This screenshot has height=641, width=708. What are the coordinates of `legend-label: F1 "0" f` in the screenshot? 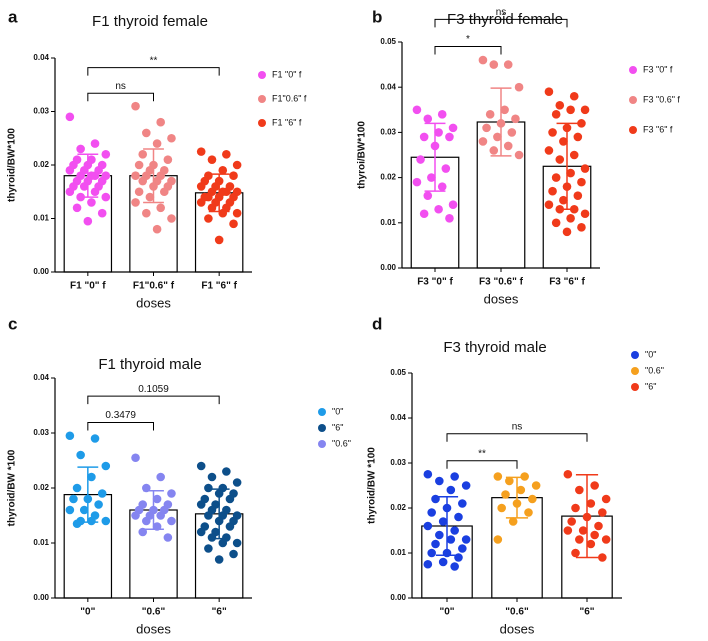 It's located at (287, 74).